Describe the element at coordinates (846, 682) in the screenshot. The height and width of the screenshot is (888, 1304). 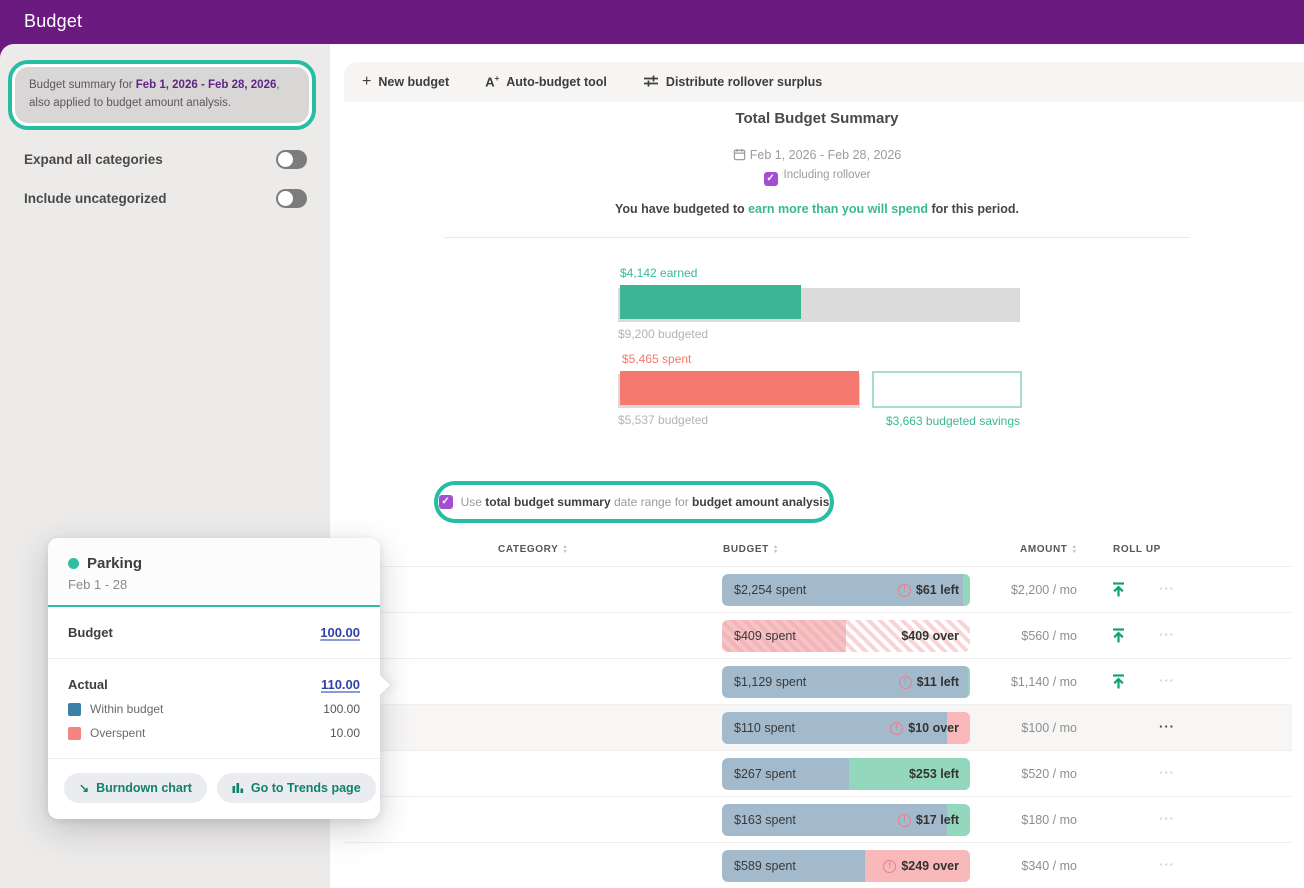
I see `budget-bar: $1,129 spent ! $11 left` at that location.